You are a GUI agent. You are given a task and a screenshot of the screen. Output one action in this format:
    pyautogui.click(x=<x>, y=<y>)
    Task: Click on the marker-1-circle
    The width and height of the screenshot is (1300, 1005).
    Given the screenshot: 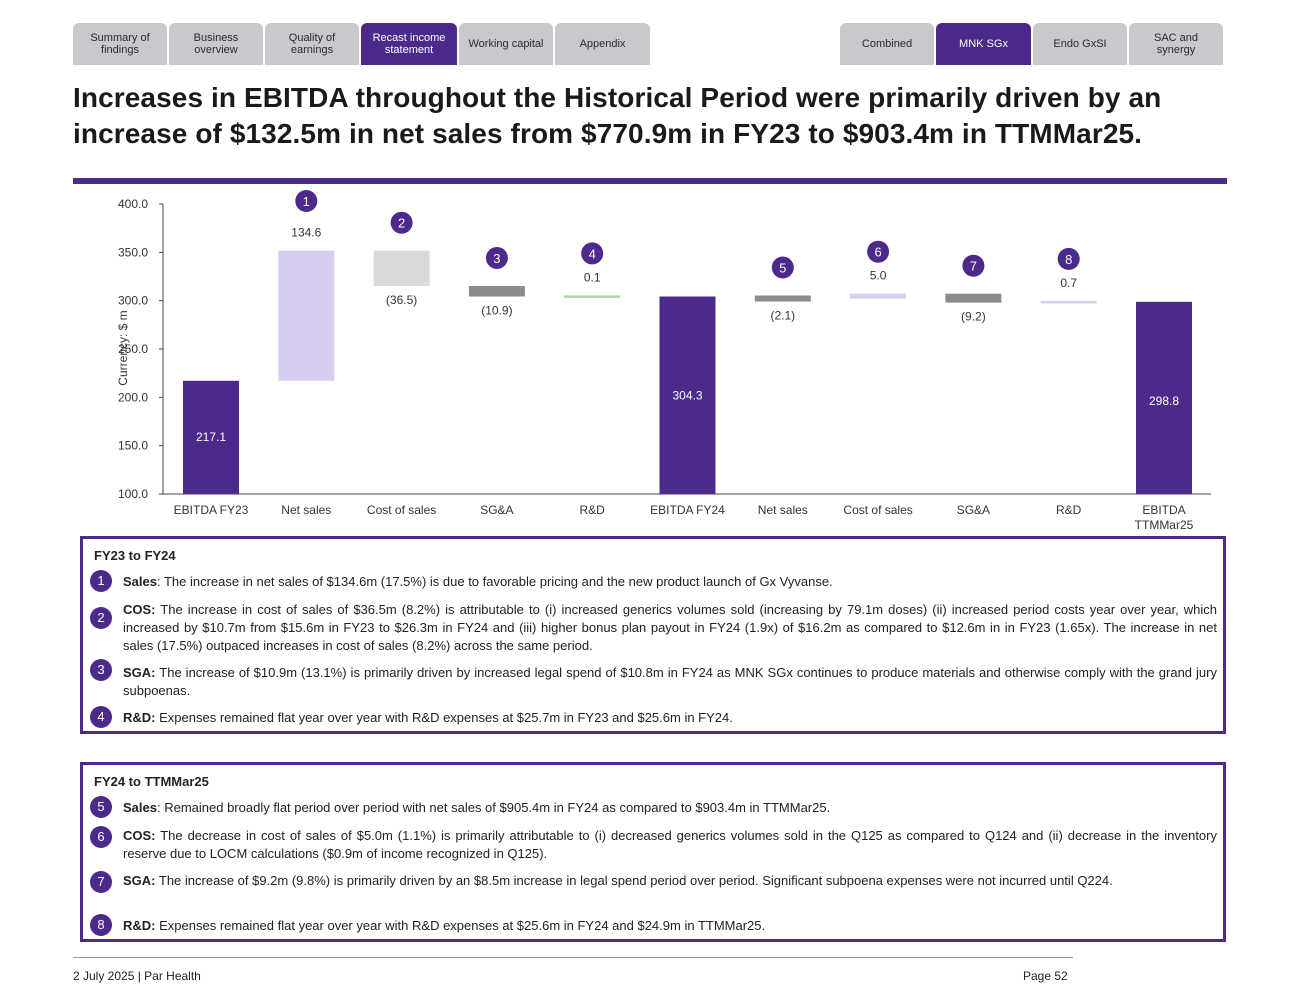 What is the action you would take?
    pyautogui.click(x=306, y=201)
    